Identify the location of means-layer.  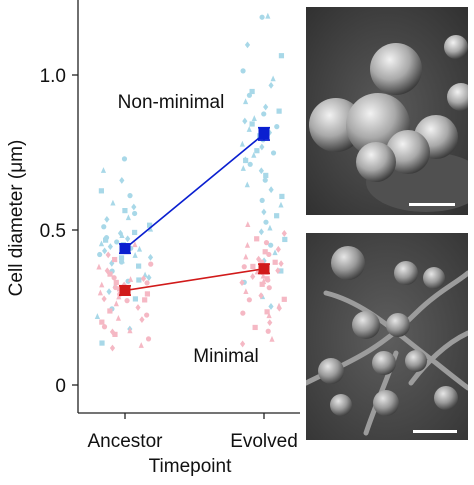
(194, 211).